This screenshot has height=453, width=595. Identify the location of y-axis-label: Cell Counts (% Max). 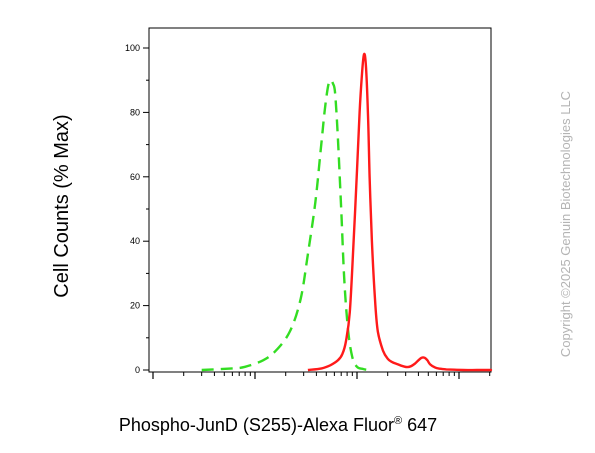
(62, 205).